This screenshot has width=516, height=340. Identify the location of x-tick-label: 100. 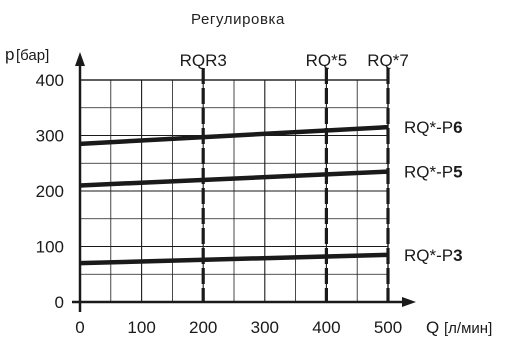
(141, 327).